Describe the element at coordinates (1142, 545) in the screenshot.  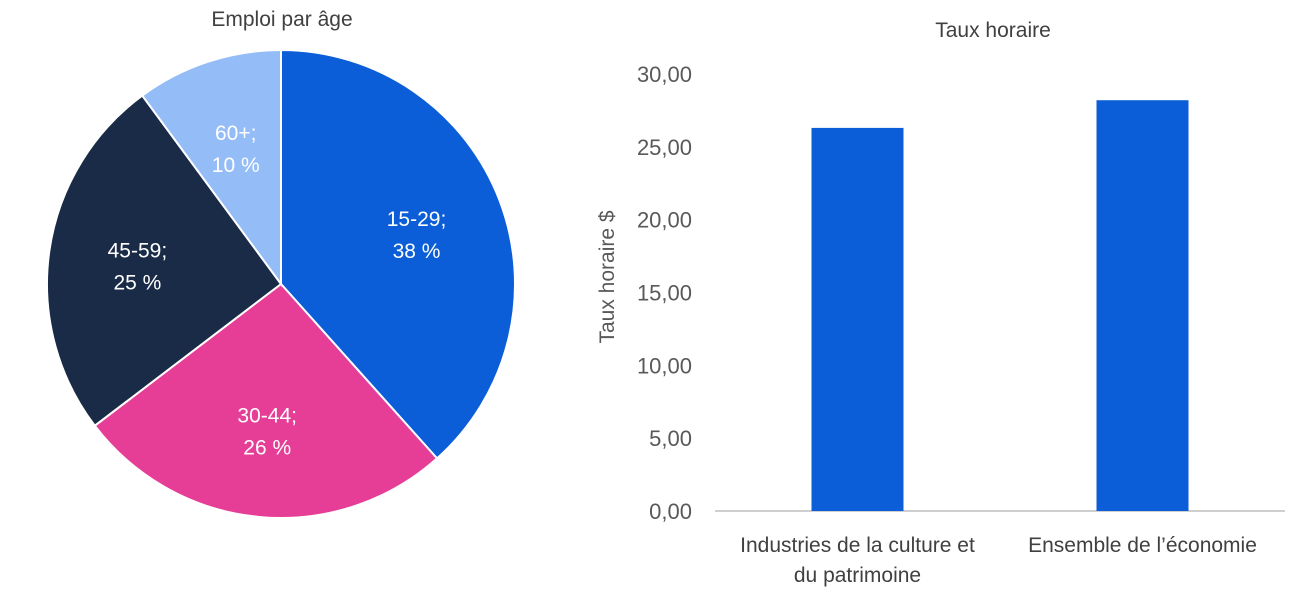
I see `x-category-label-1: Ensemble de l’économie` at that location.